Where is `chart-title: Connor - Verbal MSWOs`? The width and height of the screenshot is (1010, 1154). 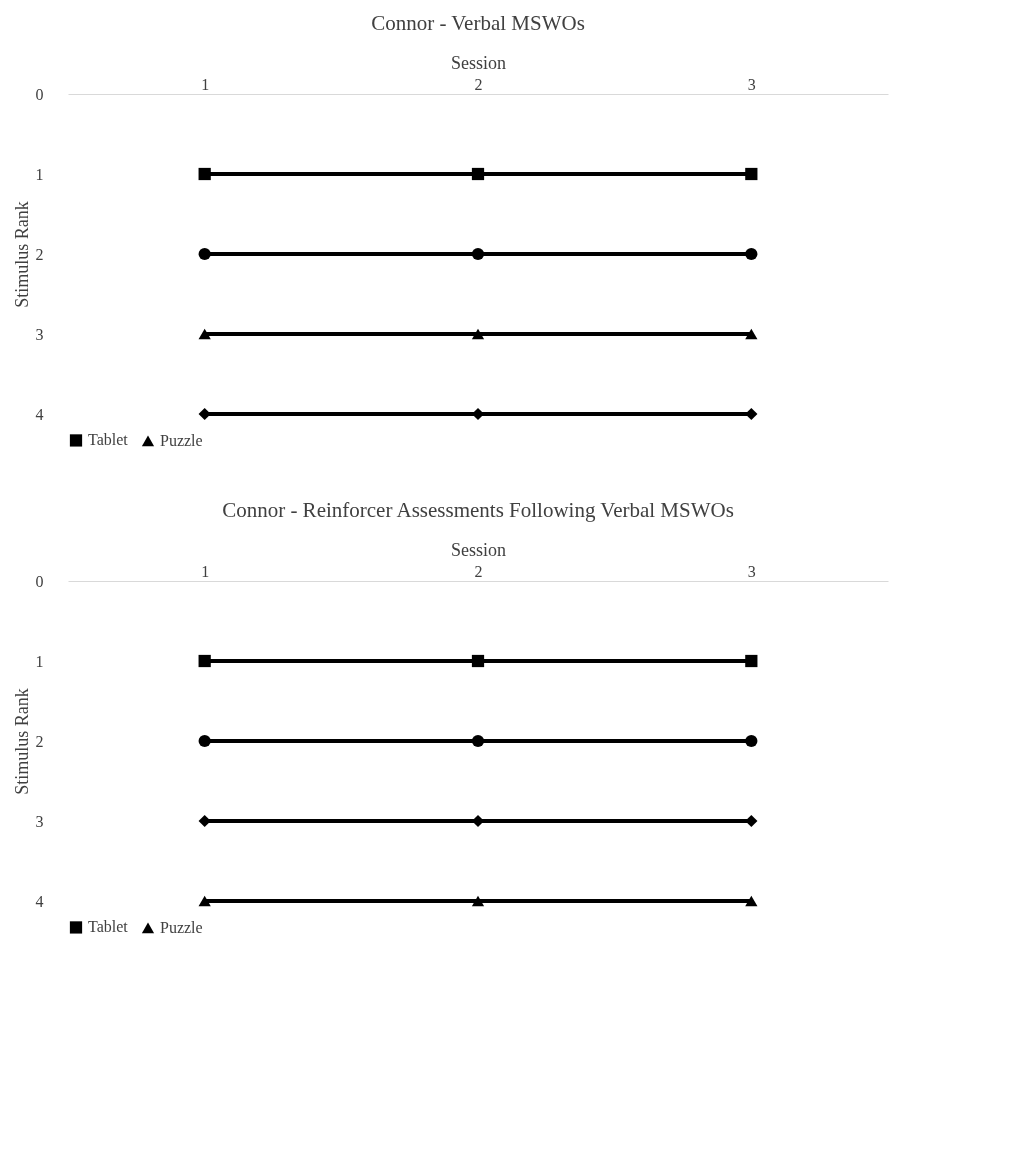
chart-title: Connor - Verbal MSWOs is located at coordinates (478, 23).